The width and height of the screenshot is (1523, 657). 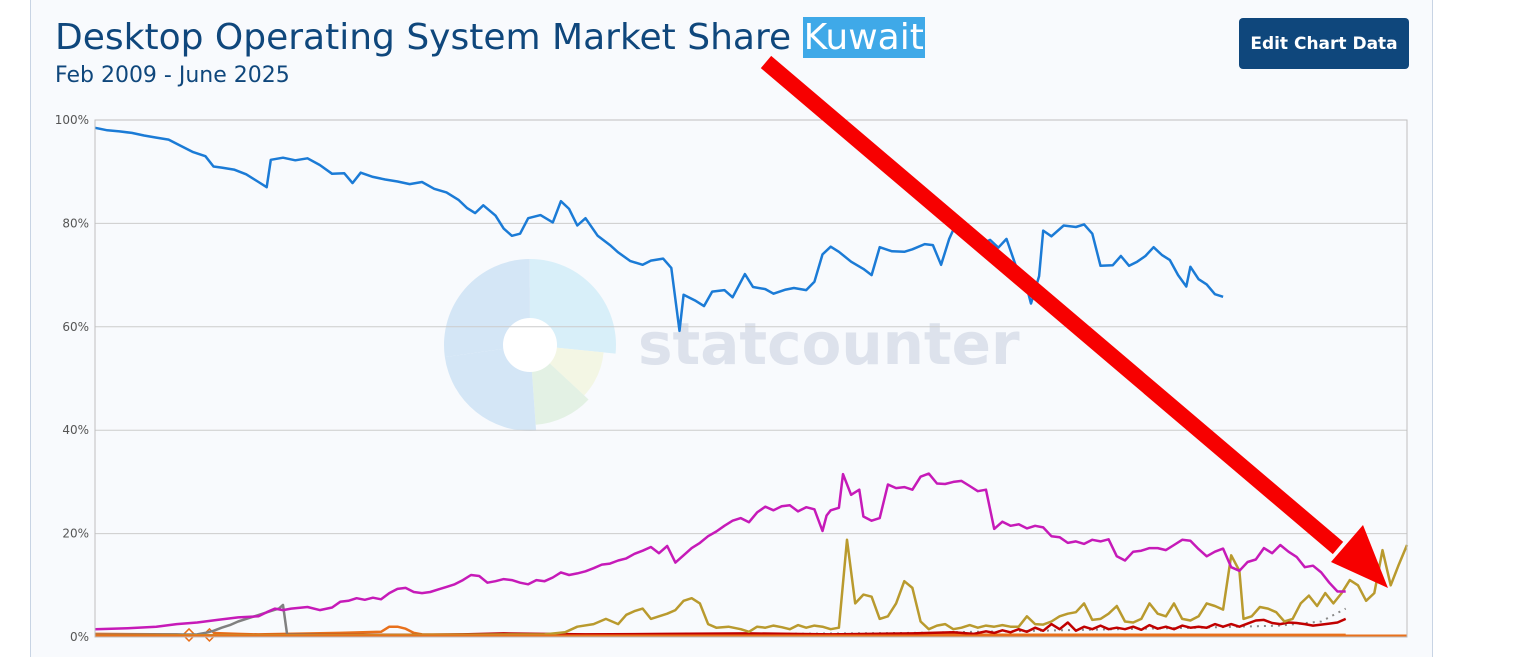 I want to click on title-highlight-country: Kuwait, so click(x=863, y=37).